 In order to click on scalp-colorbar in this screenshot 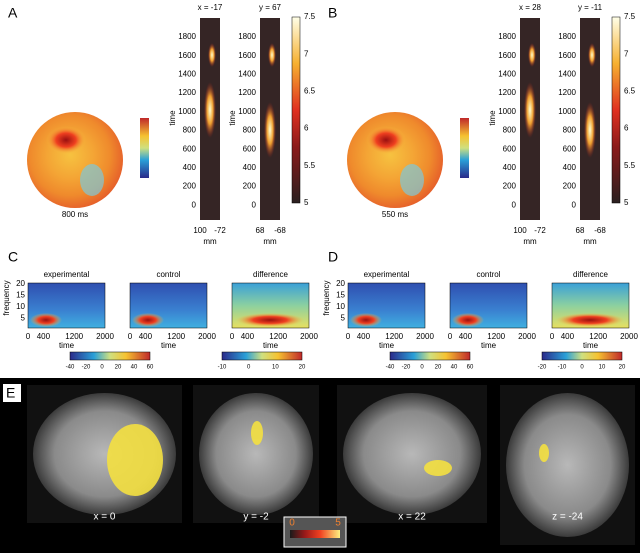, I will do `click(144, 148)`.